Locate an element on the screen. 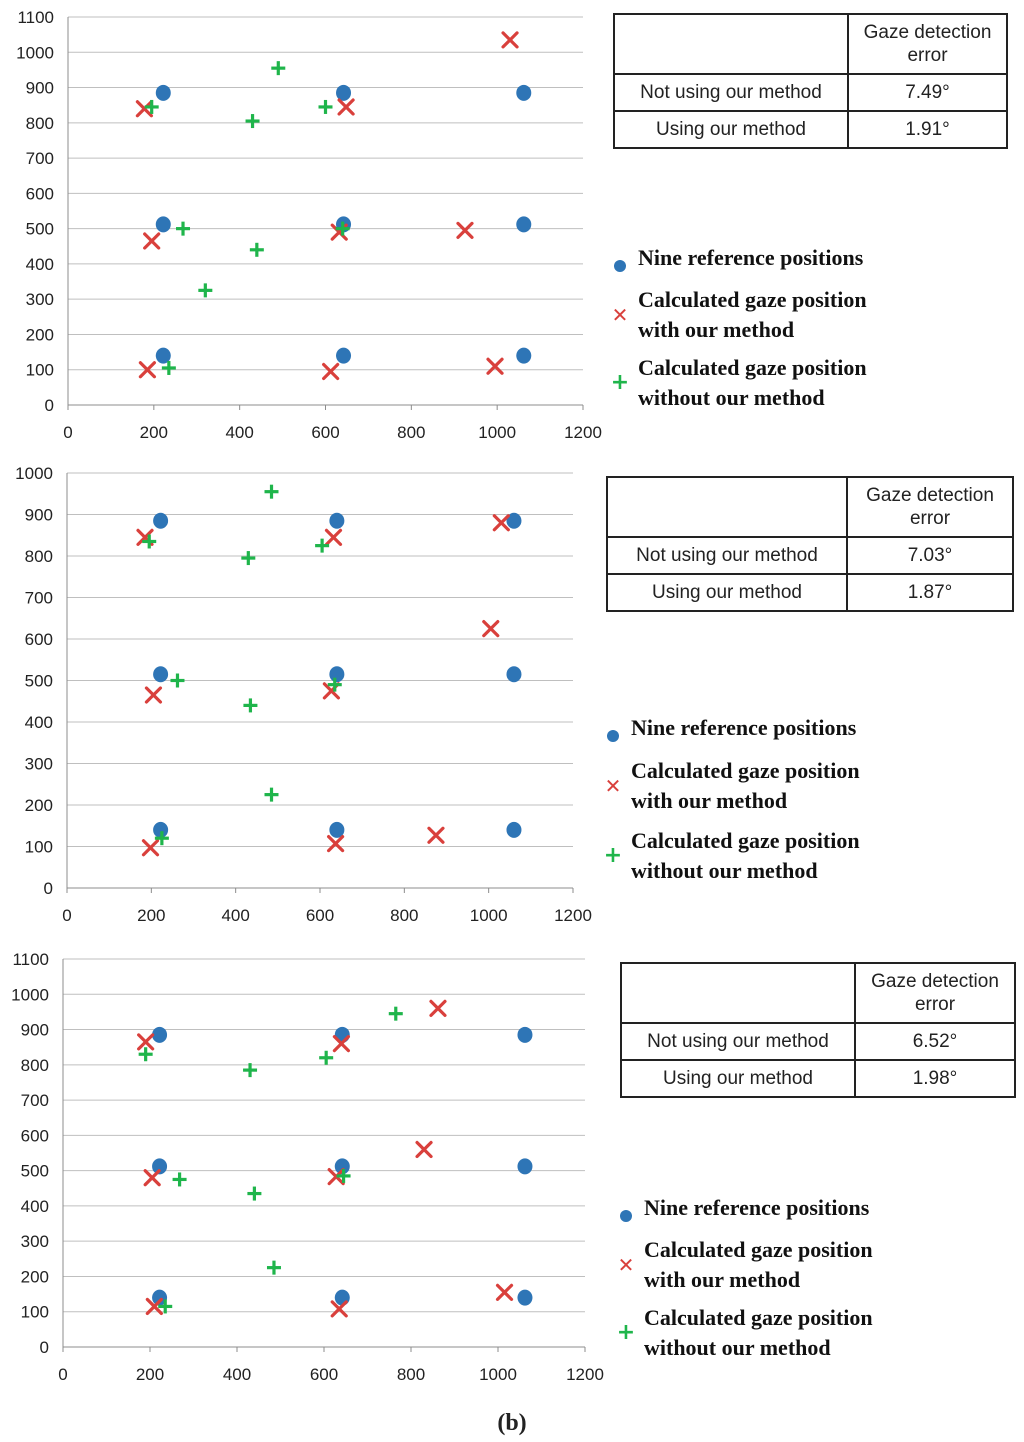 The width and height of the screenshot is (1024, 1442). x-tick-label: 400 is located at coordinates (235, 915).